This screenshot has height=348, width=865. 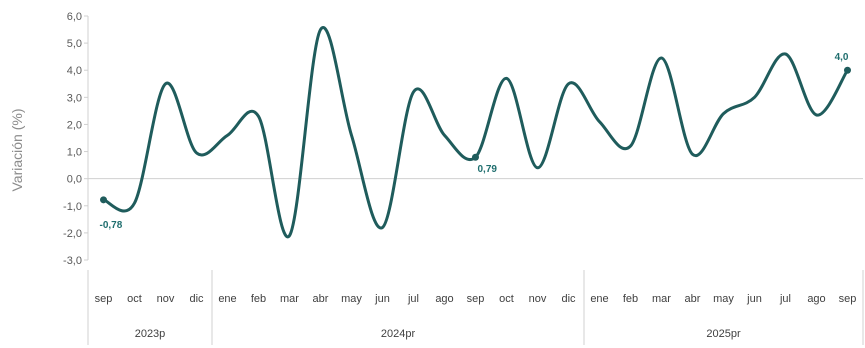 What do you see at coordinates (150, 334) in the screenshot?
I see `group-label: 2023p` at bounding box center [150, 334].